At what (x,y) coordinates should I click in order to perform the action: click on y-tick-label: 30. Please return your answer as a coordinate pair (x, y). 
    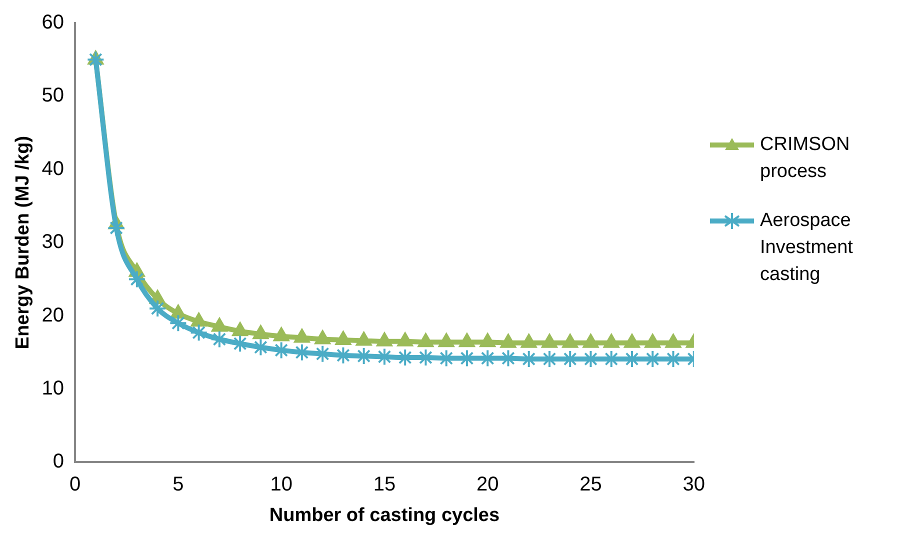
    Looking at the image, I should click on (53, 242).